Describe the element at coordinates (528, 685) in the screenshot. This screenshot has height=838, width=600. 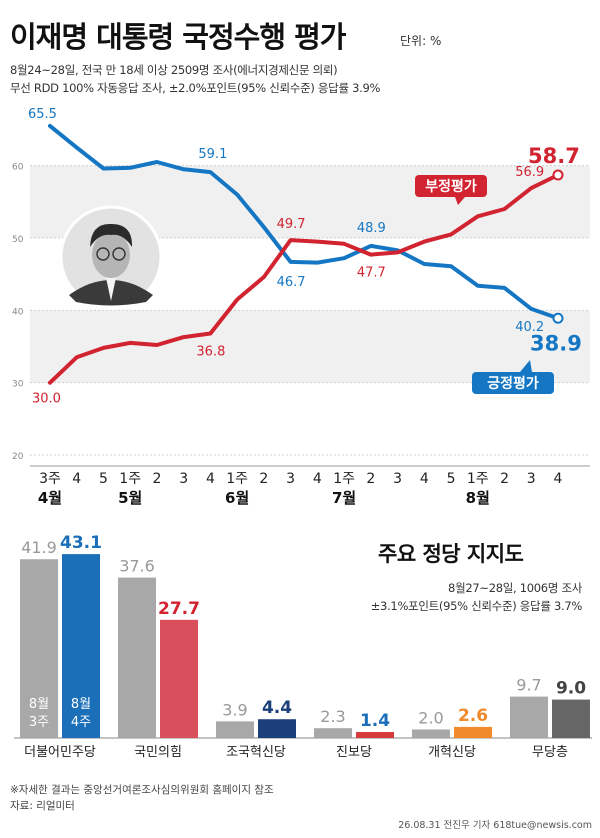
I see `bar-value-previous: 9.7` at that location.